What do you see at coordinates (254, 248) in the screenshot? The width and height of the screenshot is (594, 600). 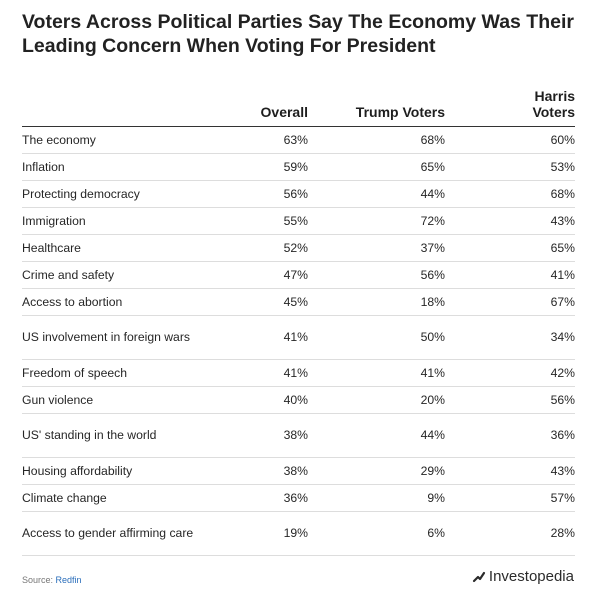 I see `cell-overall: 52%` at bounding box center [254, 248].